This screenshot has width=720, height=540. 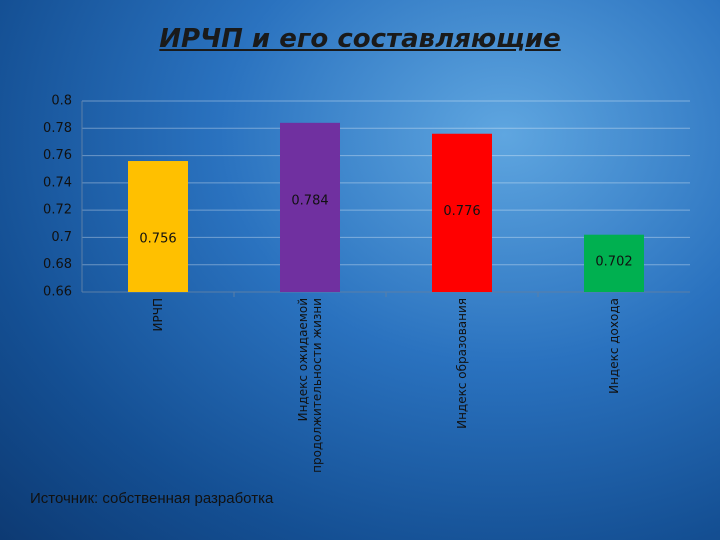 What do you see at coordinates (360, 39) in the screenshot?
I see `chart-title: ИРЧП и его составляющие` at bounding box center [360, 39].